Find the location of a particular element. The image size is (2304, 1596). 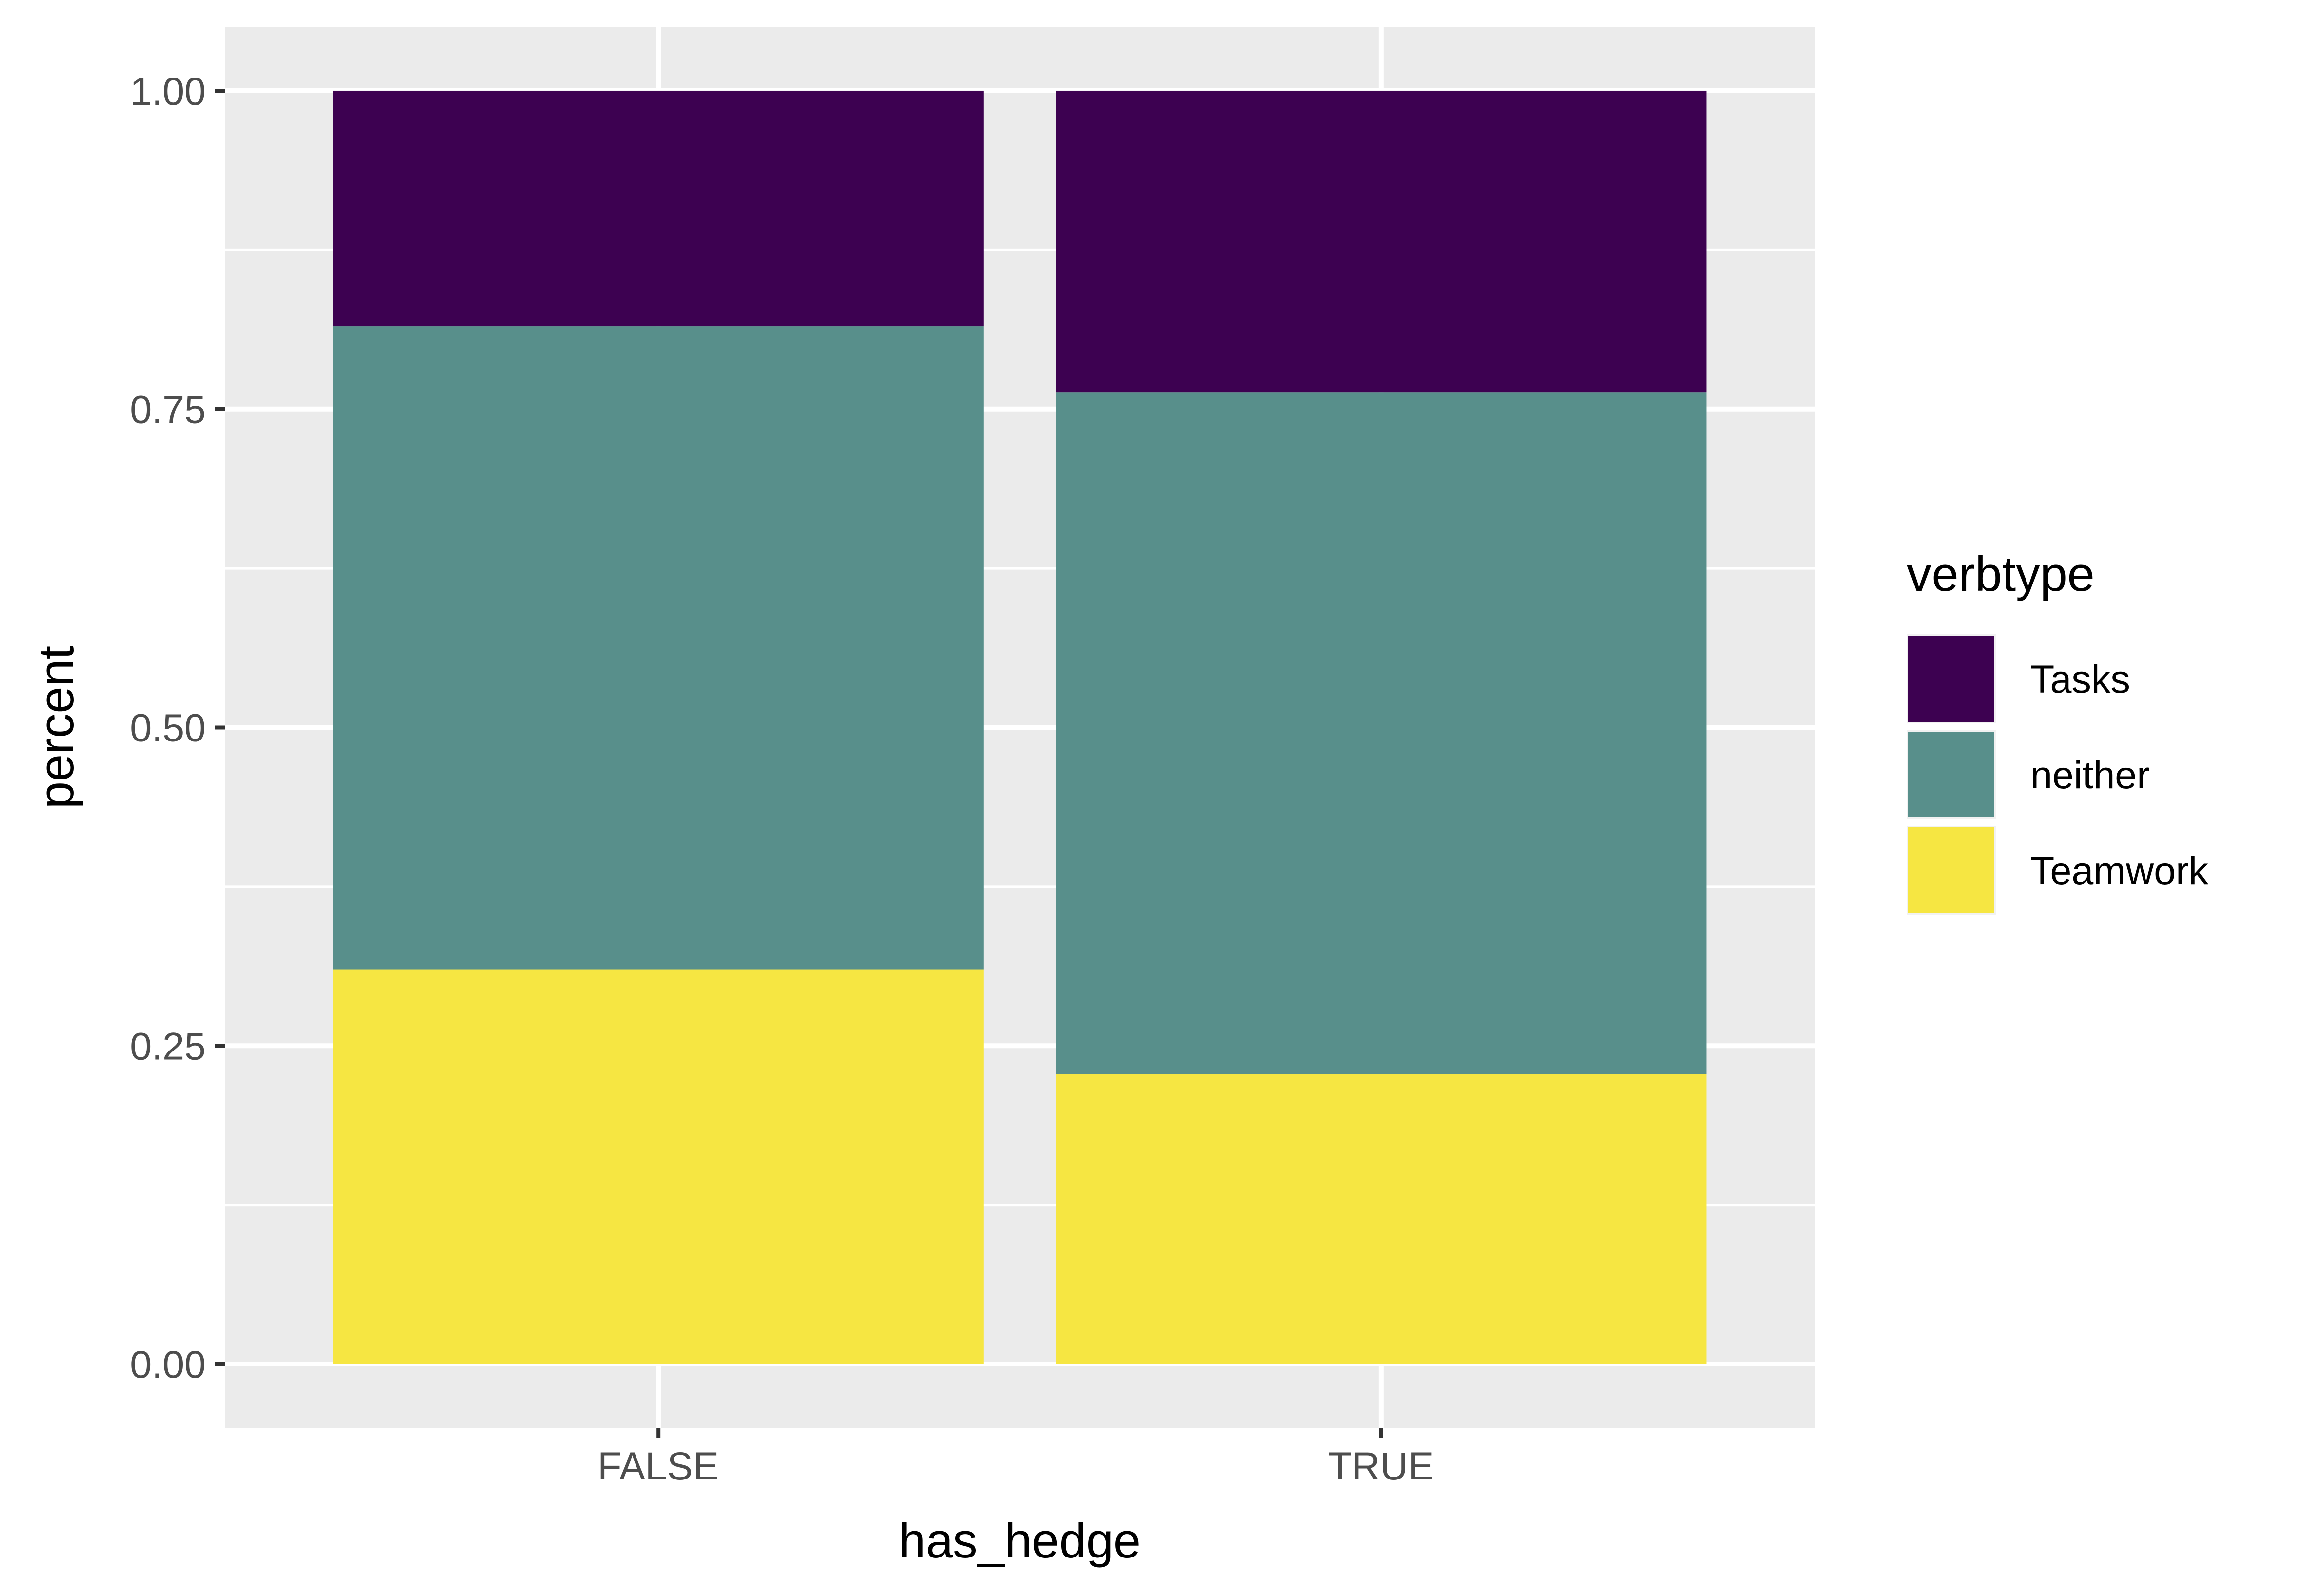

legend-key-tasks is located at coordinates (1951, 679).